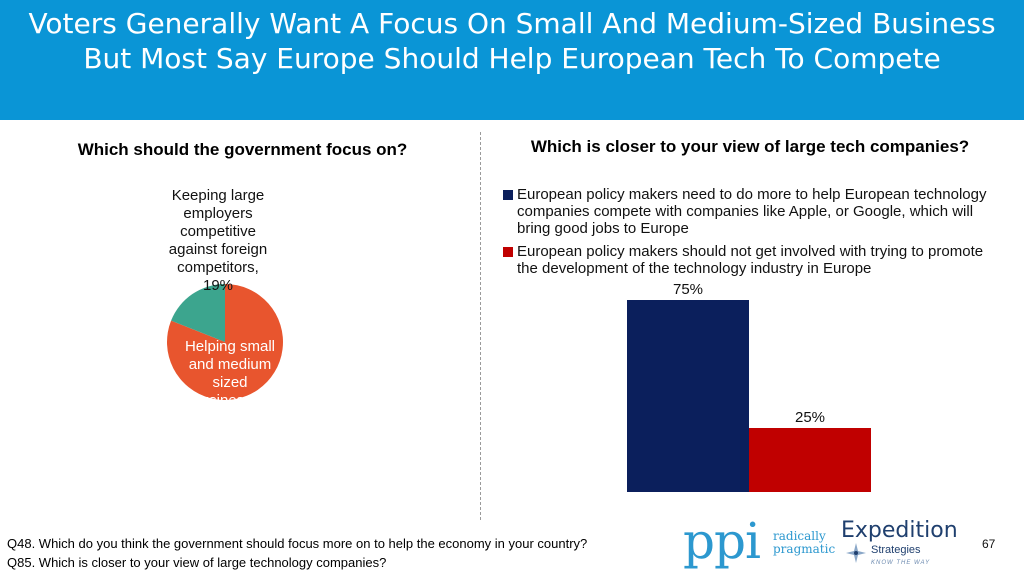 Image resolution: width=1024 pixels, height=576 pixels. Describe the element at coordinates (218, 249) in the screenshot. I see `pie-label-large-line: against foreign` at that location.